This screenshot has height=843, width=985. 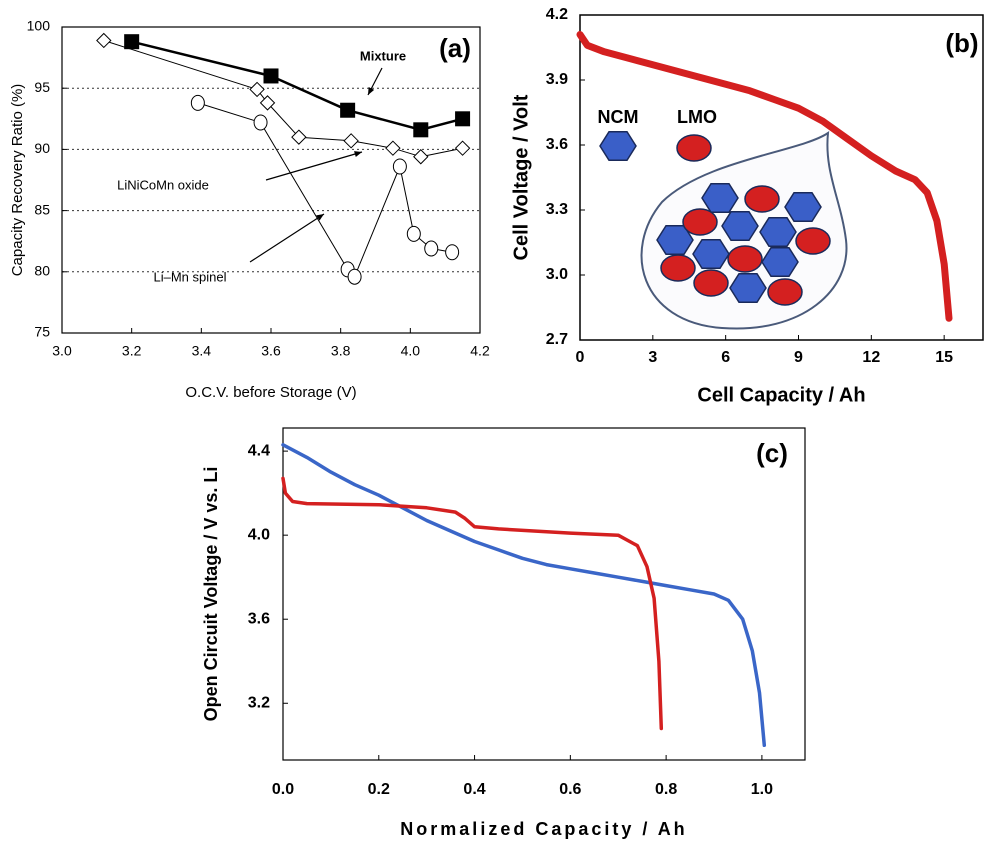 What do you see at coordinates (411, 351) in the screenshot?
I see `x-tick-label: 4.0` at bounding box center [411, 351].